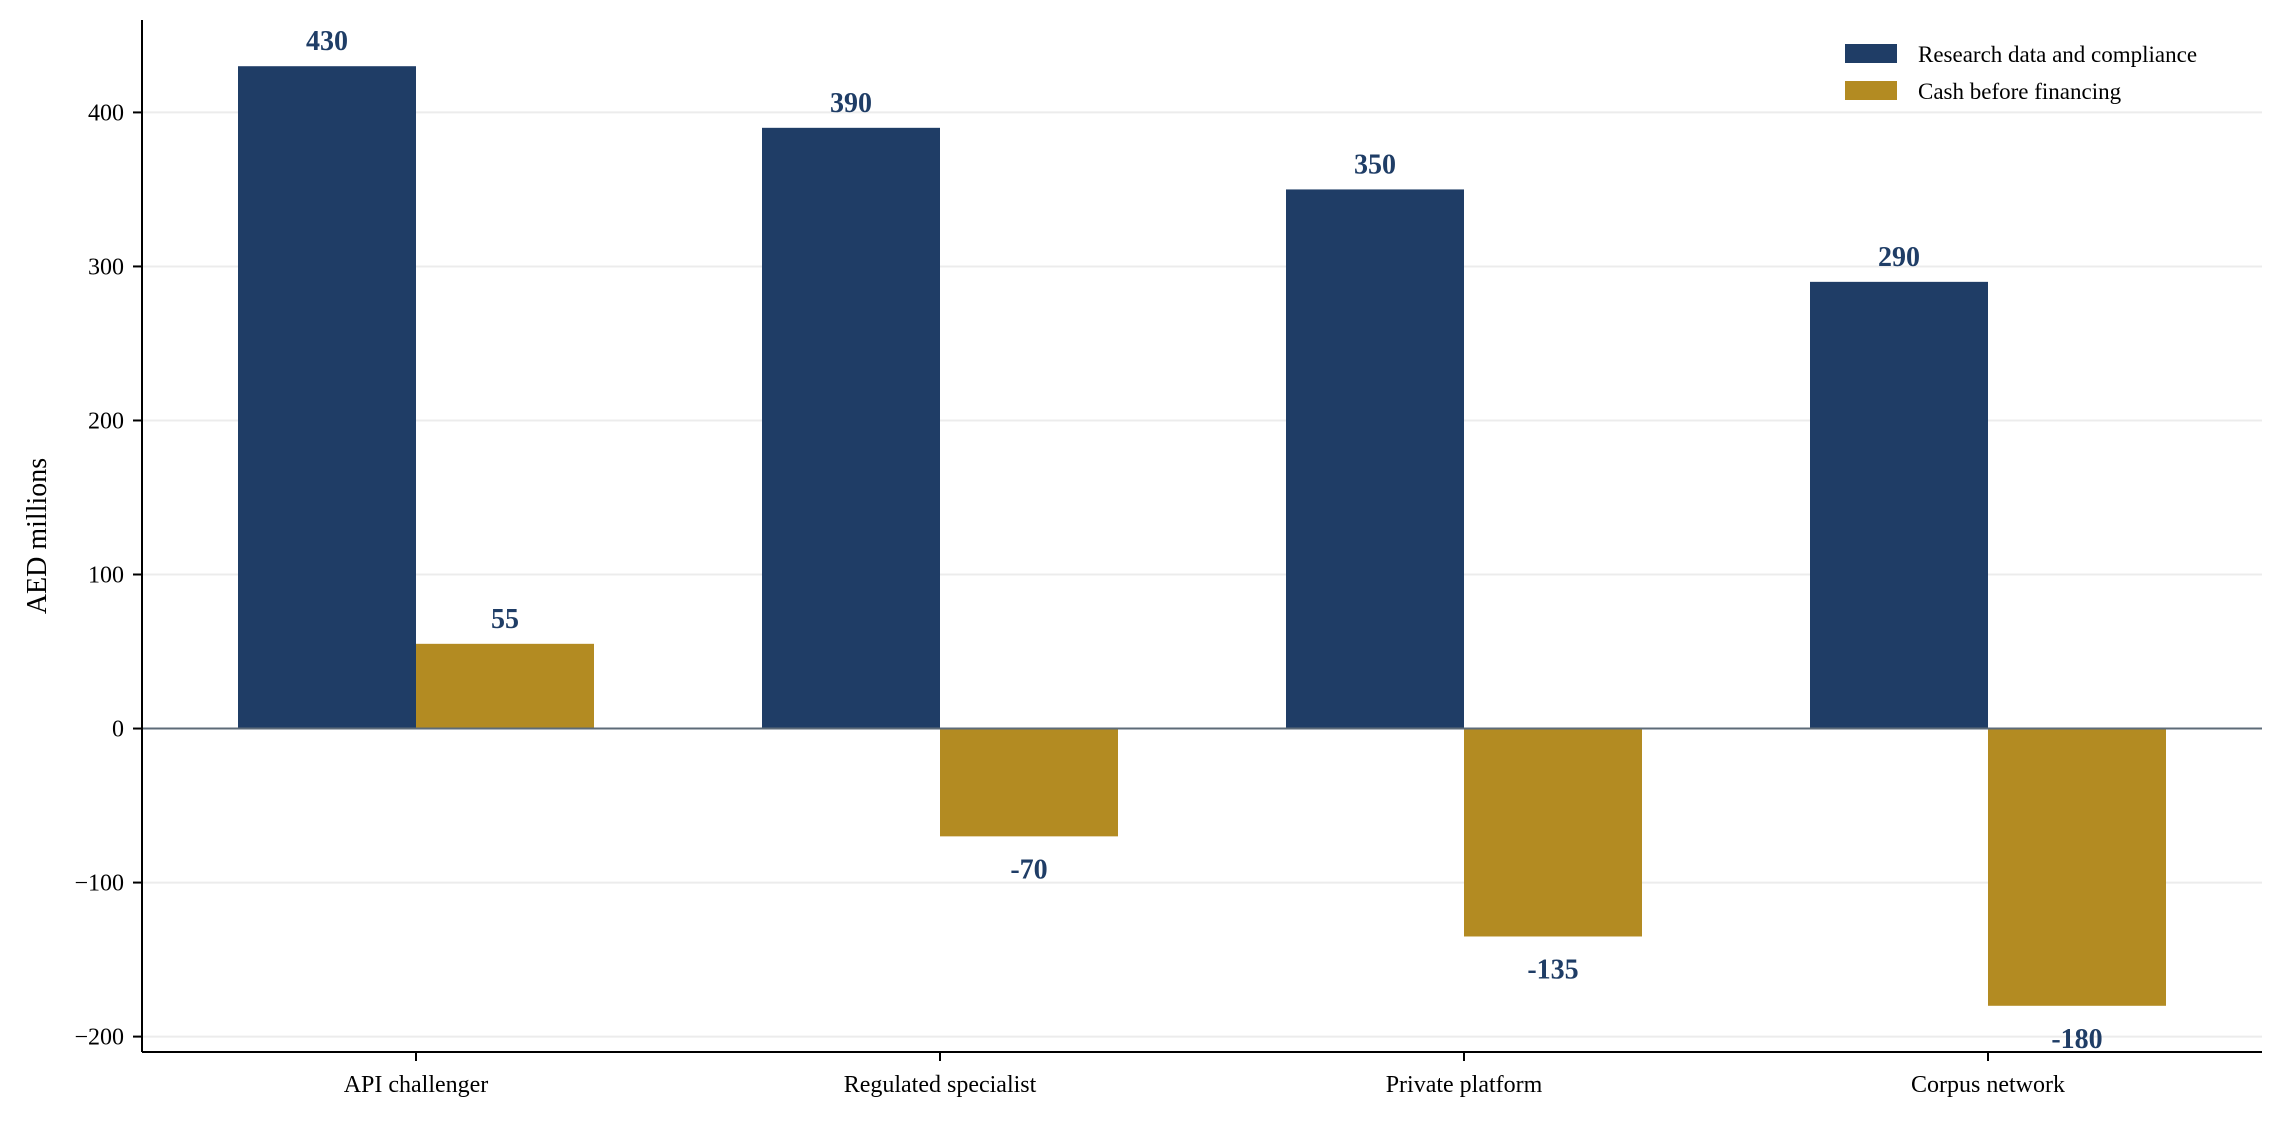 The height and width of the screenshot is (1121, 2284). What do you see at coordinates (99, 1038) in the screenshot?
I see `y-tick-label: −200` at bounding box center [99, 1038].